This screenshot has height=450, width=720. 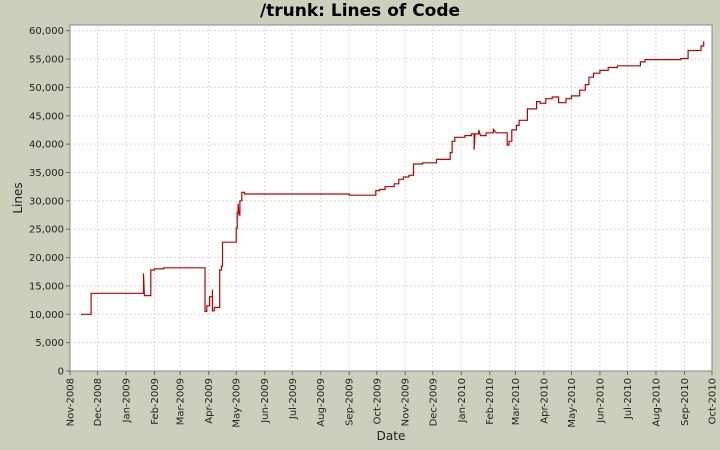 What do you see at coordinates (462, 400) in the screenshot?
I see `x-tick-label: Jan-2010` at bounding box center [462, 400].